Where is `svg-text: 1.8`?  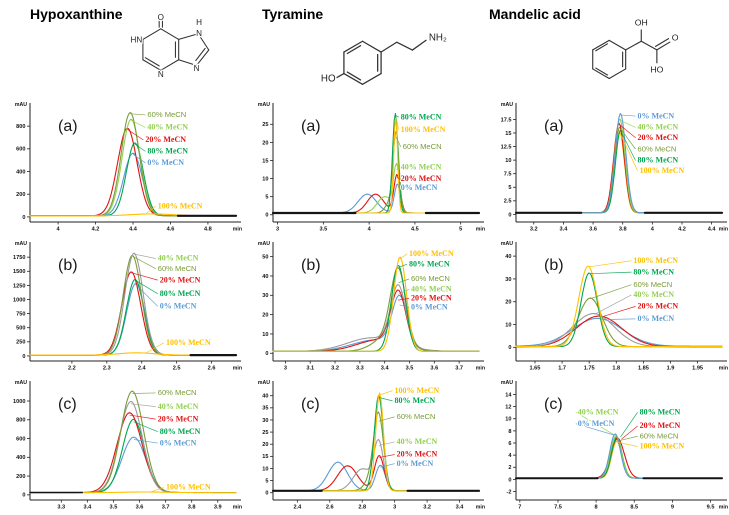
svg-text: 1.8 is located at coordinates (616, 369).